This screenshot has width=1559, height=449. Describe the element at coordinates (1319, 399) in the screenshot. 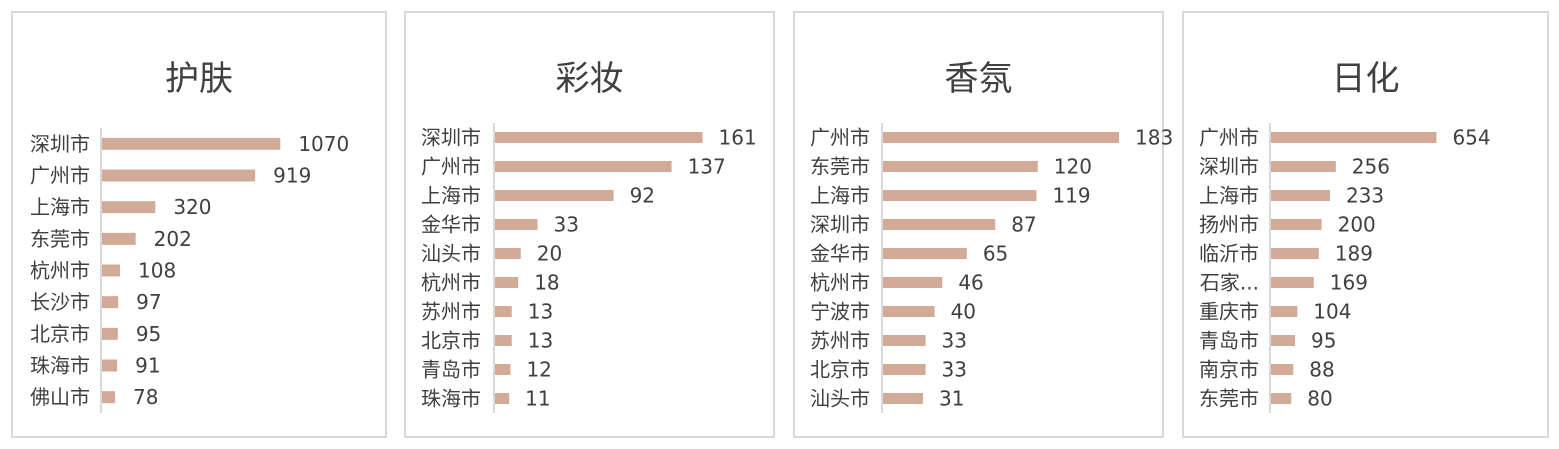

I see `data-label: 80` at that location.